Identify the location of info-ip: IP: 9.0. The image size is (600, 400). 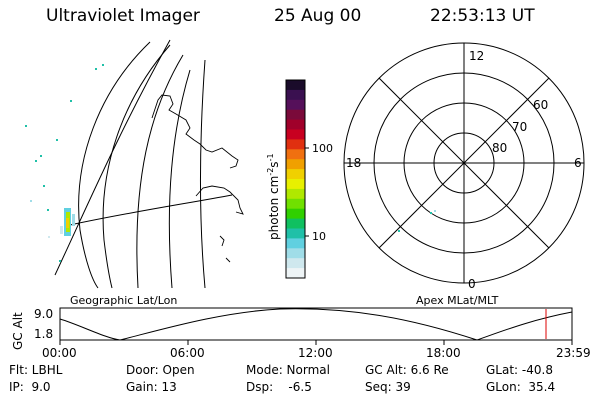
(30, 387).